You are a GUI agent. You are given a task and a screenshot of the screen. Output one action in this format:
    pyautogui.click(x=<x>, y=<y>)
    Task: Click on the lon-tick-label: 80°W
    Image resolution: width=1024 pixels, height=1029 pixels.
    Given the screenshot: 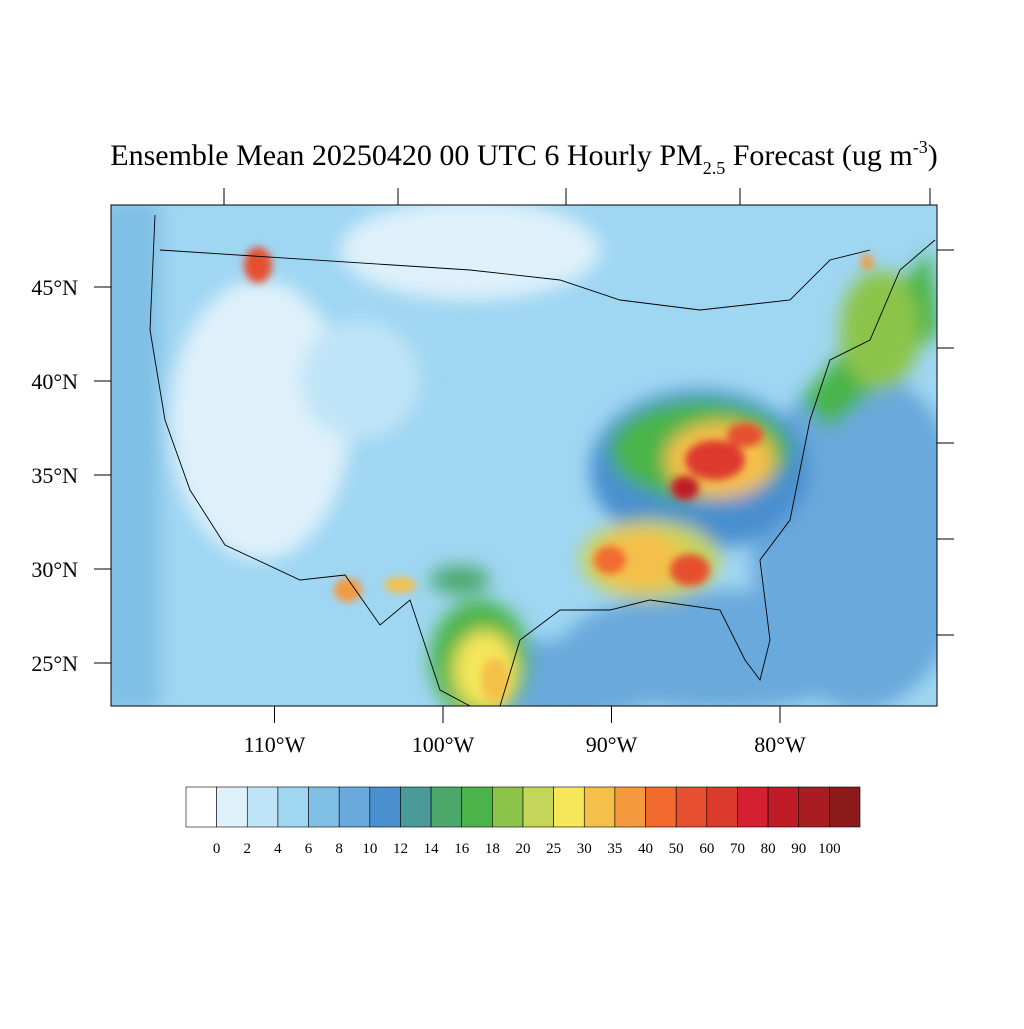 What is the action you would take?
    pyautogui.click(x=780, y=744)
    